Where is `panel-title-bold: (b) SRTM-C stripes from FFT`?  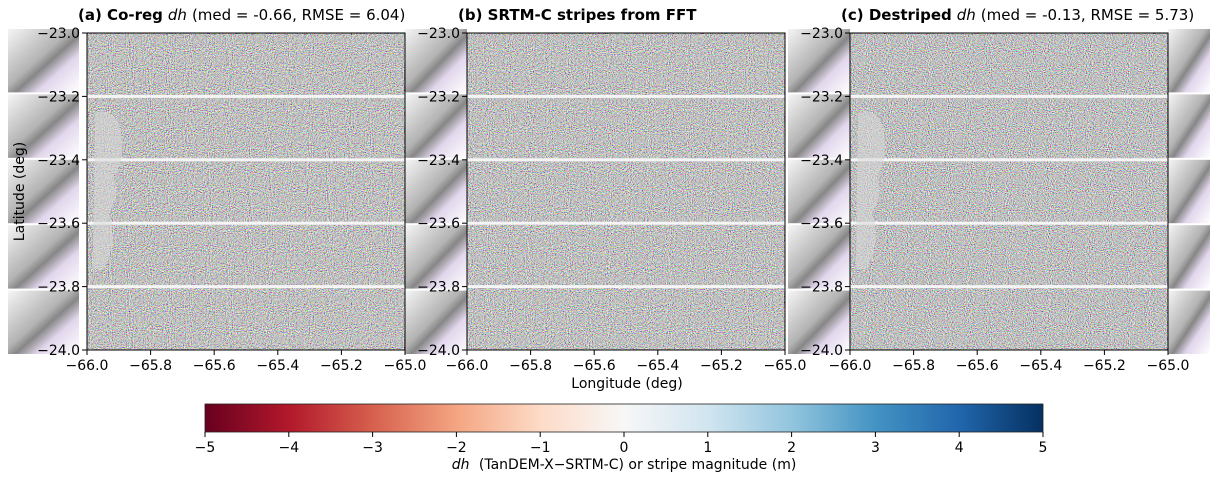
panel-title-bold: (b) SRTM-C stripes from FFT is located at coordinates (577, 15).